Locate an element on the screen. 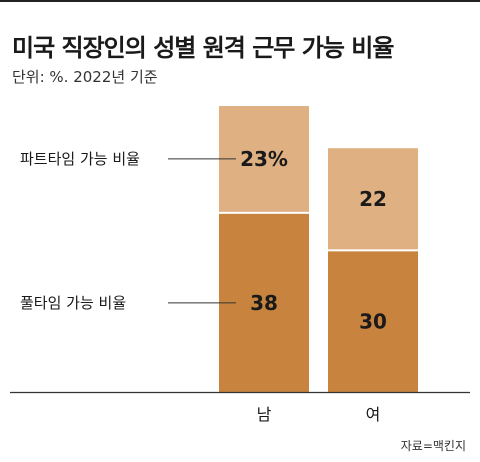  chart-title: 미국 직장인의 성별 원격 근무 가능 비율 is located at coordinates (203, 48).